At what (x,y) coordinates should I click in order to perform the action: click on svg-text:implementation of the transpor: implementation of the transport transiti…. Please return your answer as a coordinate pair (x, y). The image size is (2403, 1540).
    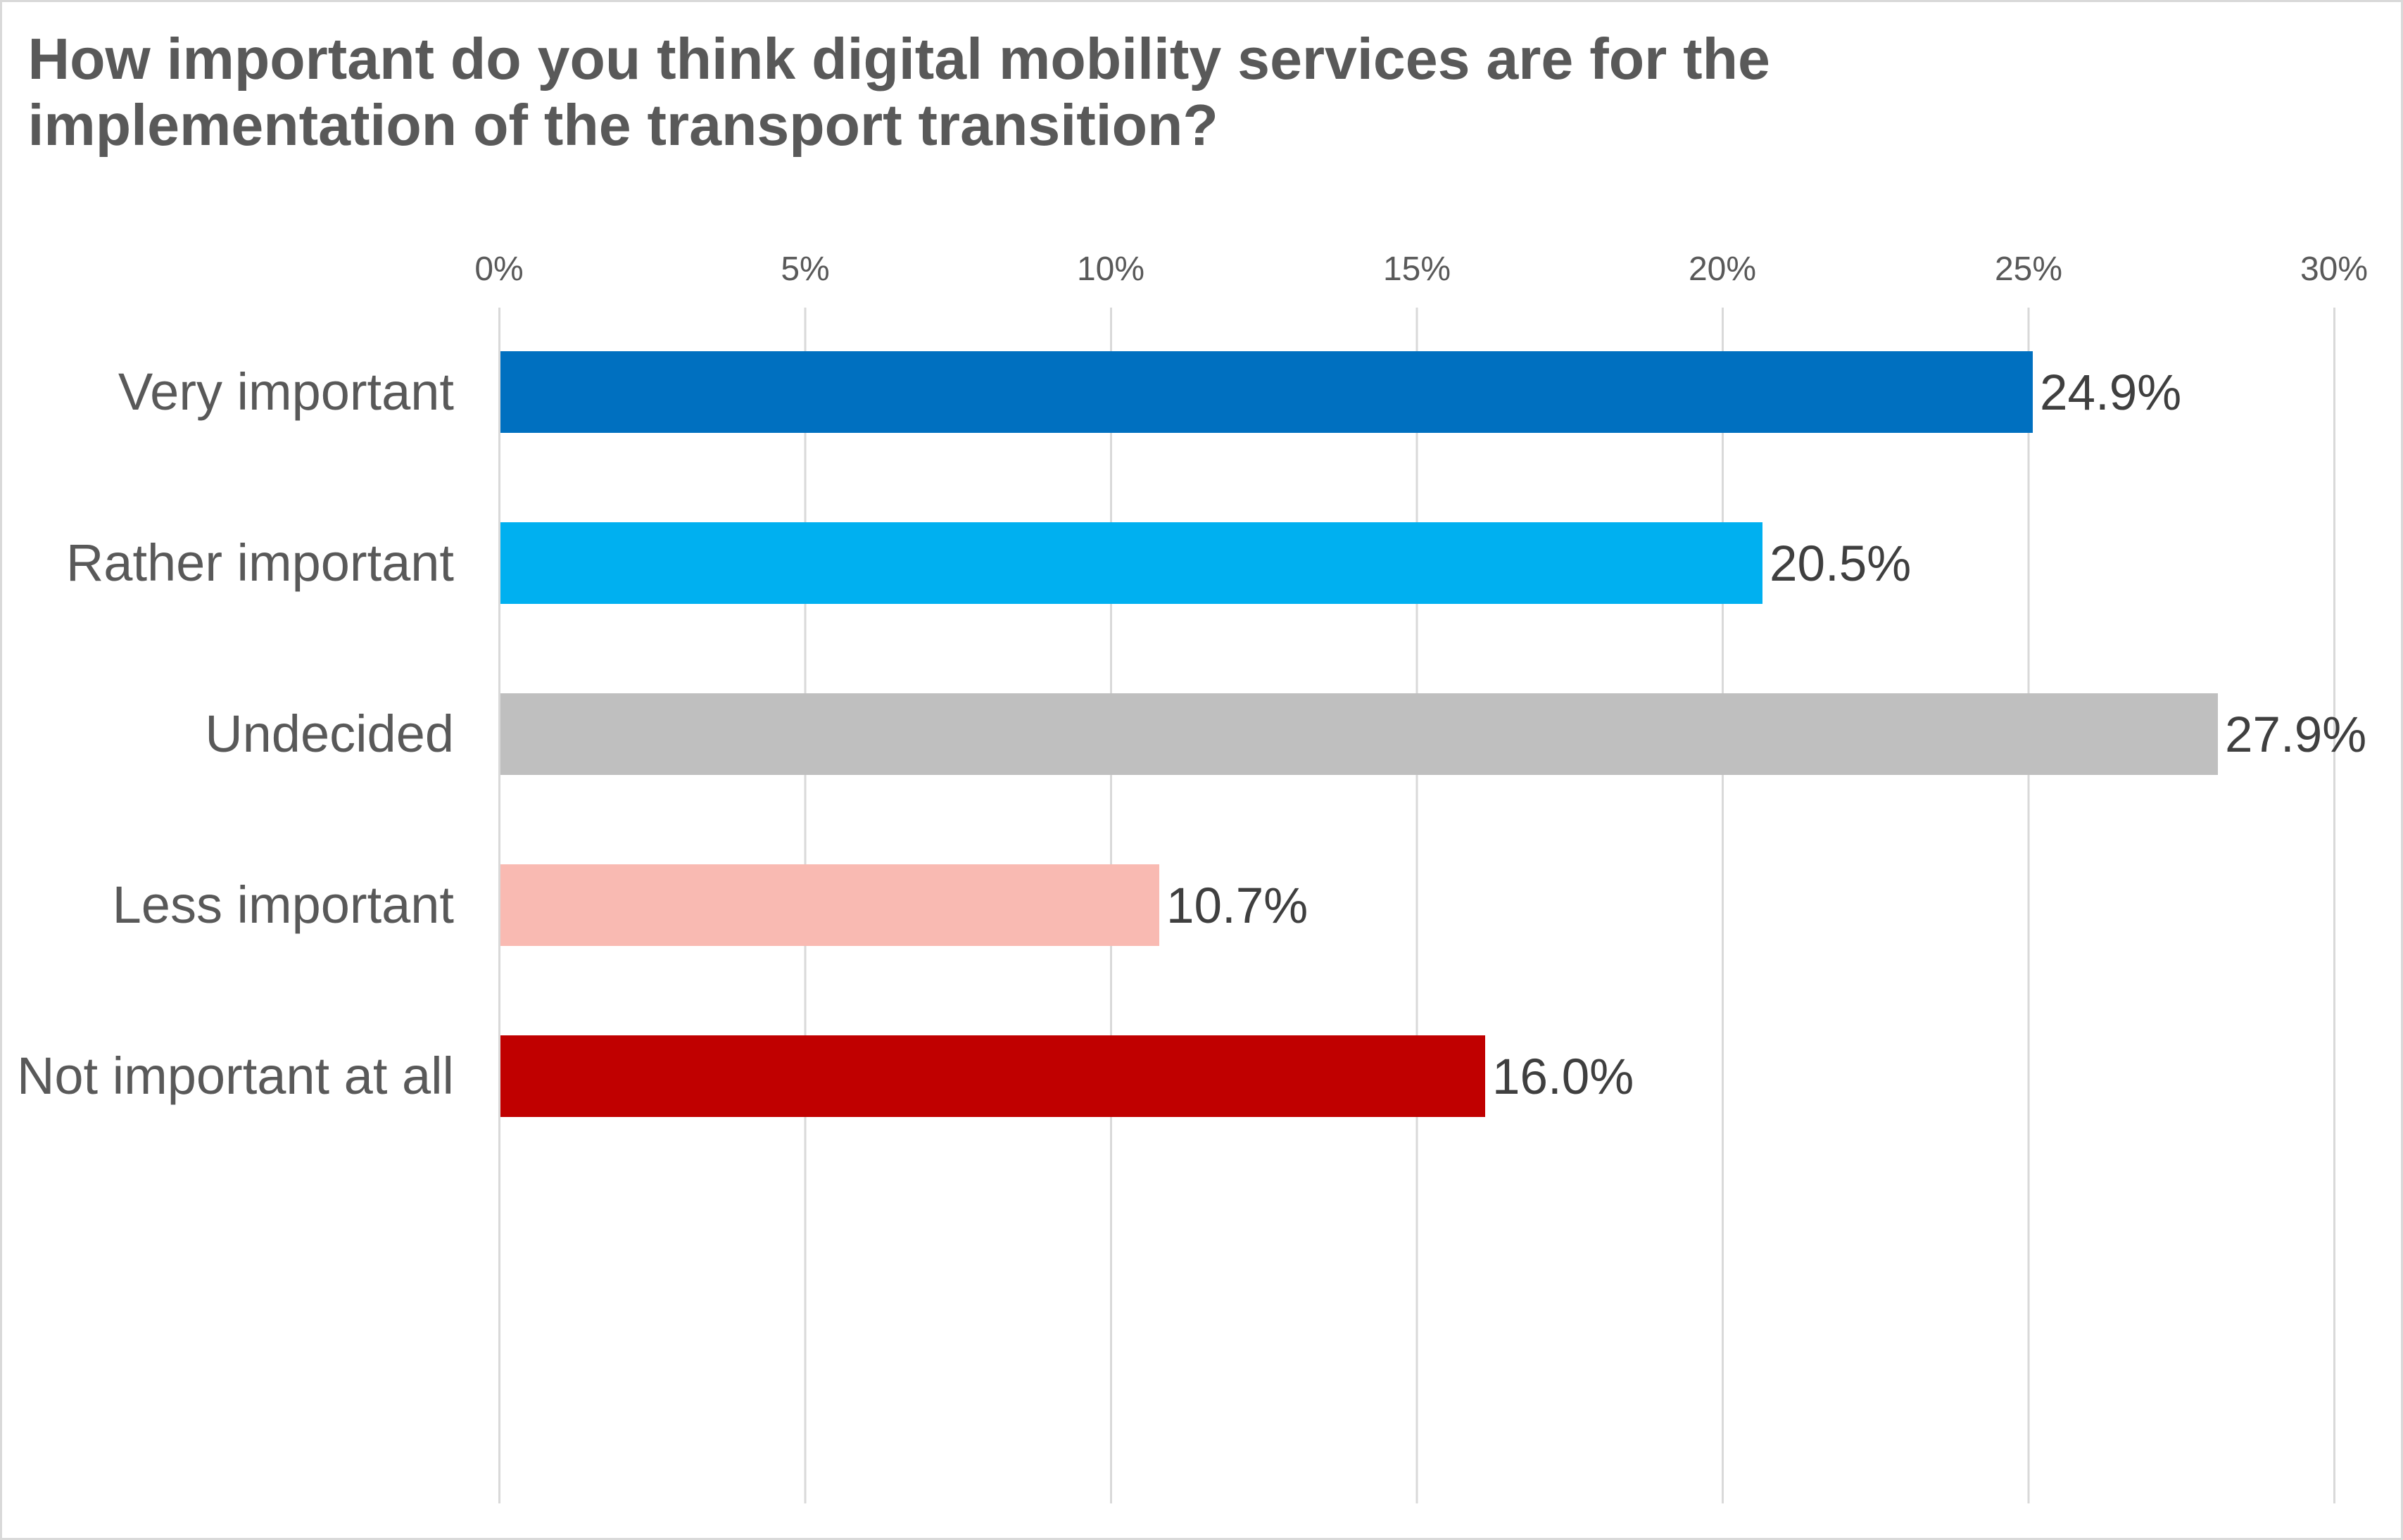
    Looking at the image, I should click on (623, 125).